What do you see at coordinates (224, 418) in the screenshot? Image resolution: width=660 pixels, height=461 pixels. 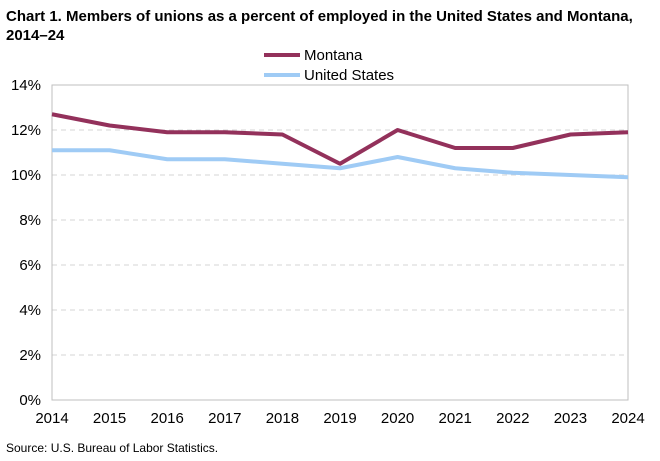 I see `x-tick-label: 2017` at bounding box center [224, 418].